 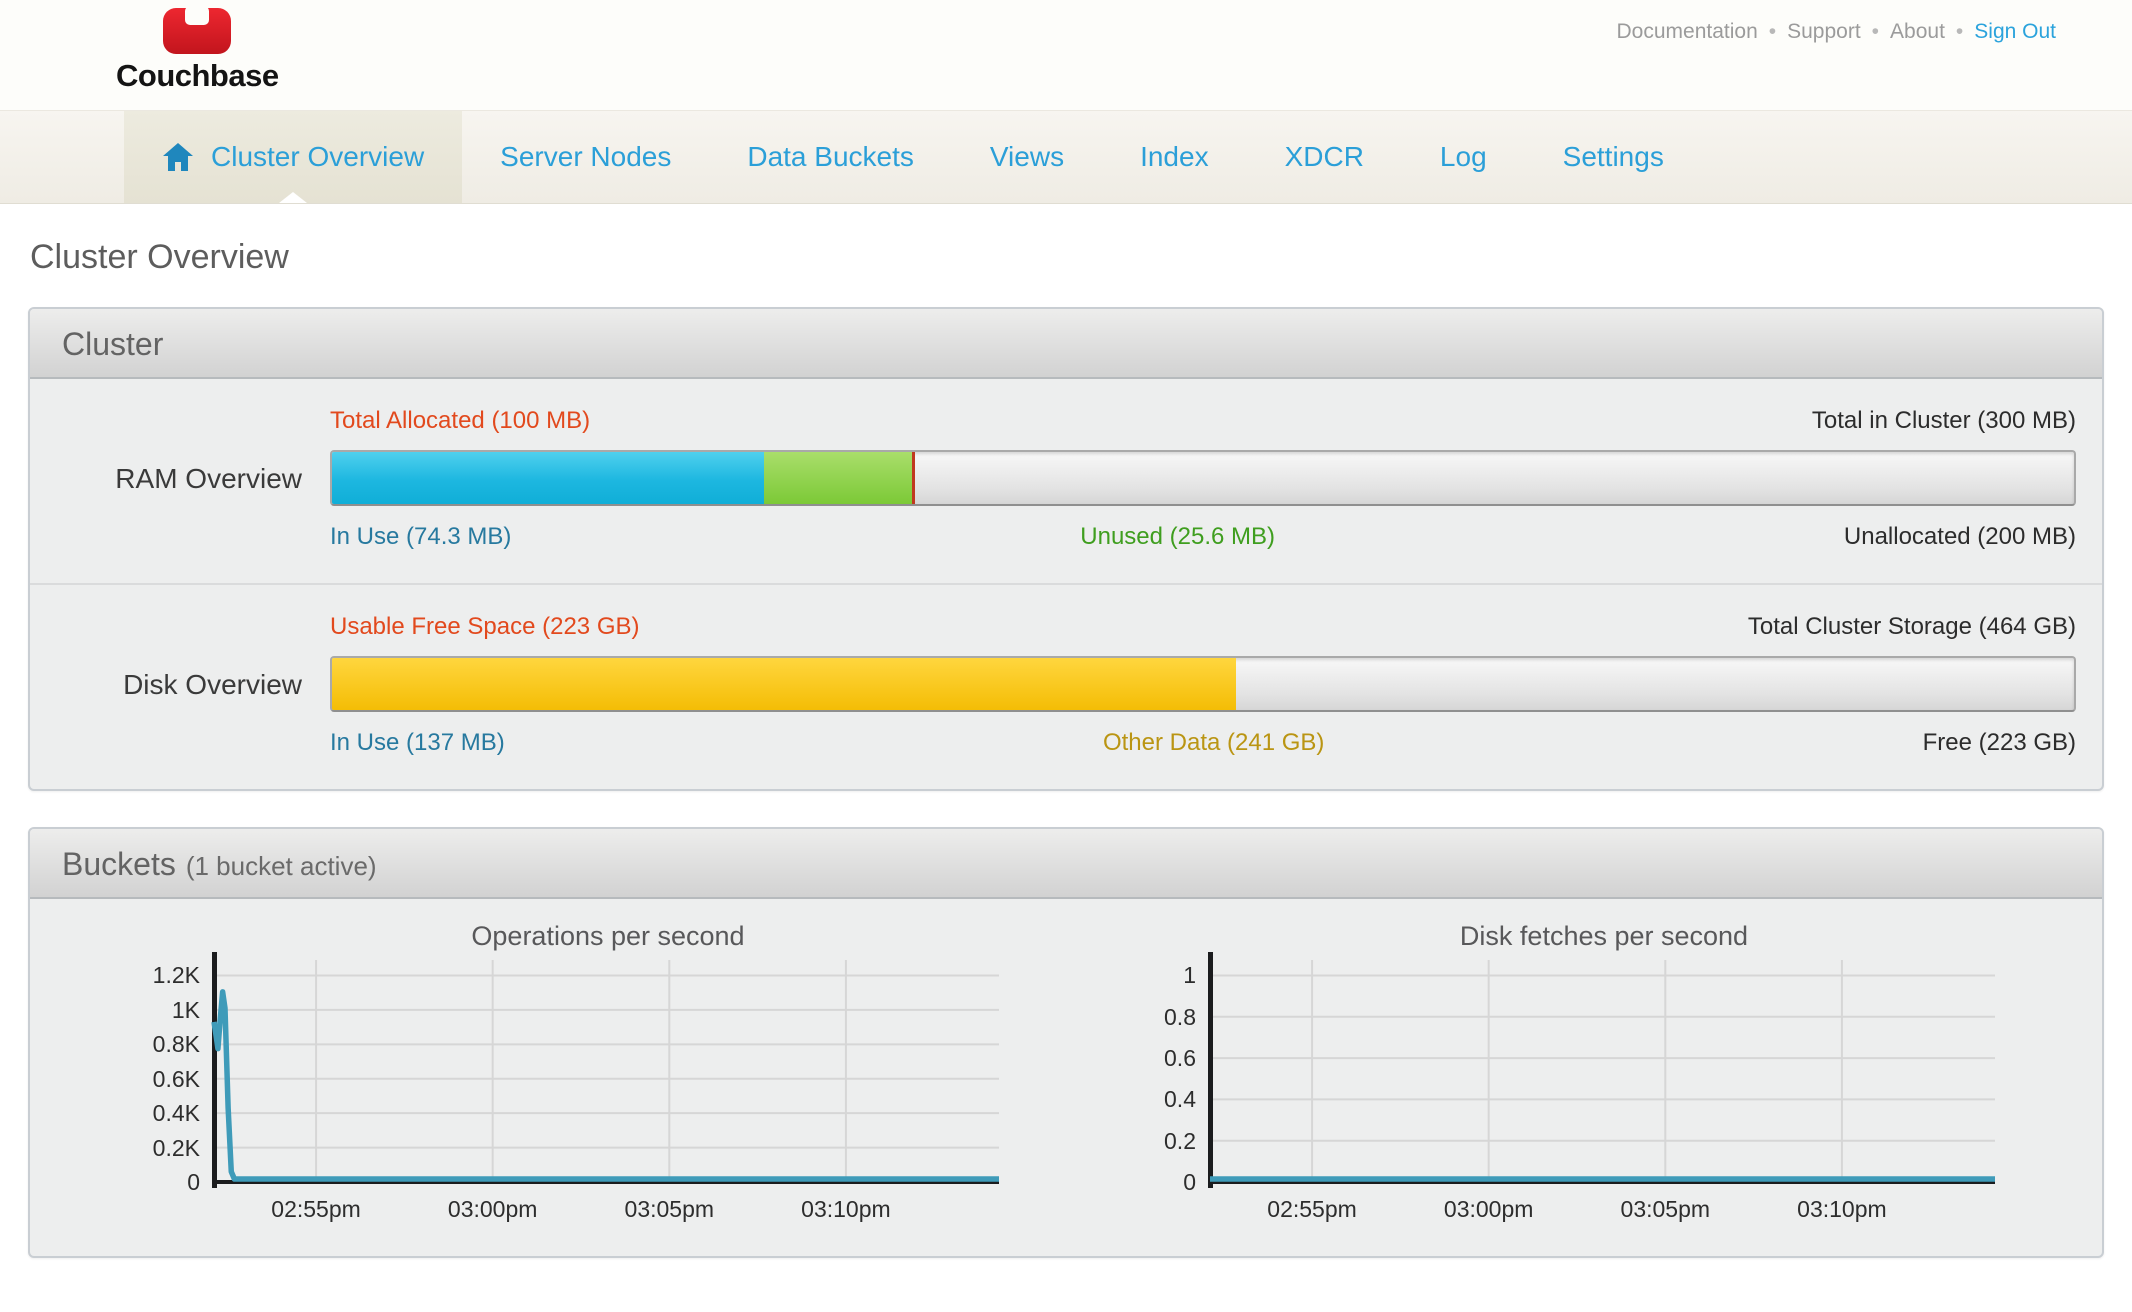 I want to click on buckets-panel-subtitle: (1 bucket active), so click(x=281, y=866).